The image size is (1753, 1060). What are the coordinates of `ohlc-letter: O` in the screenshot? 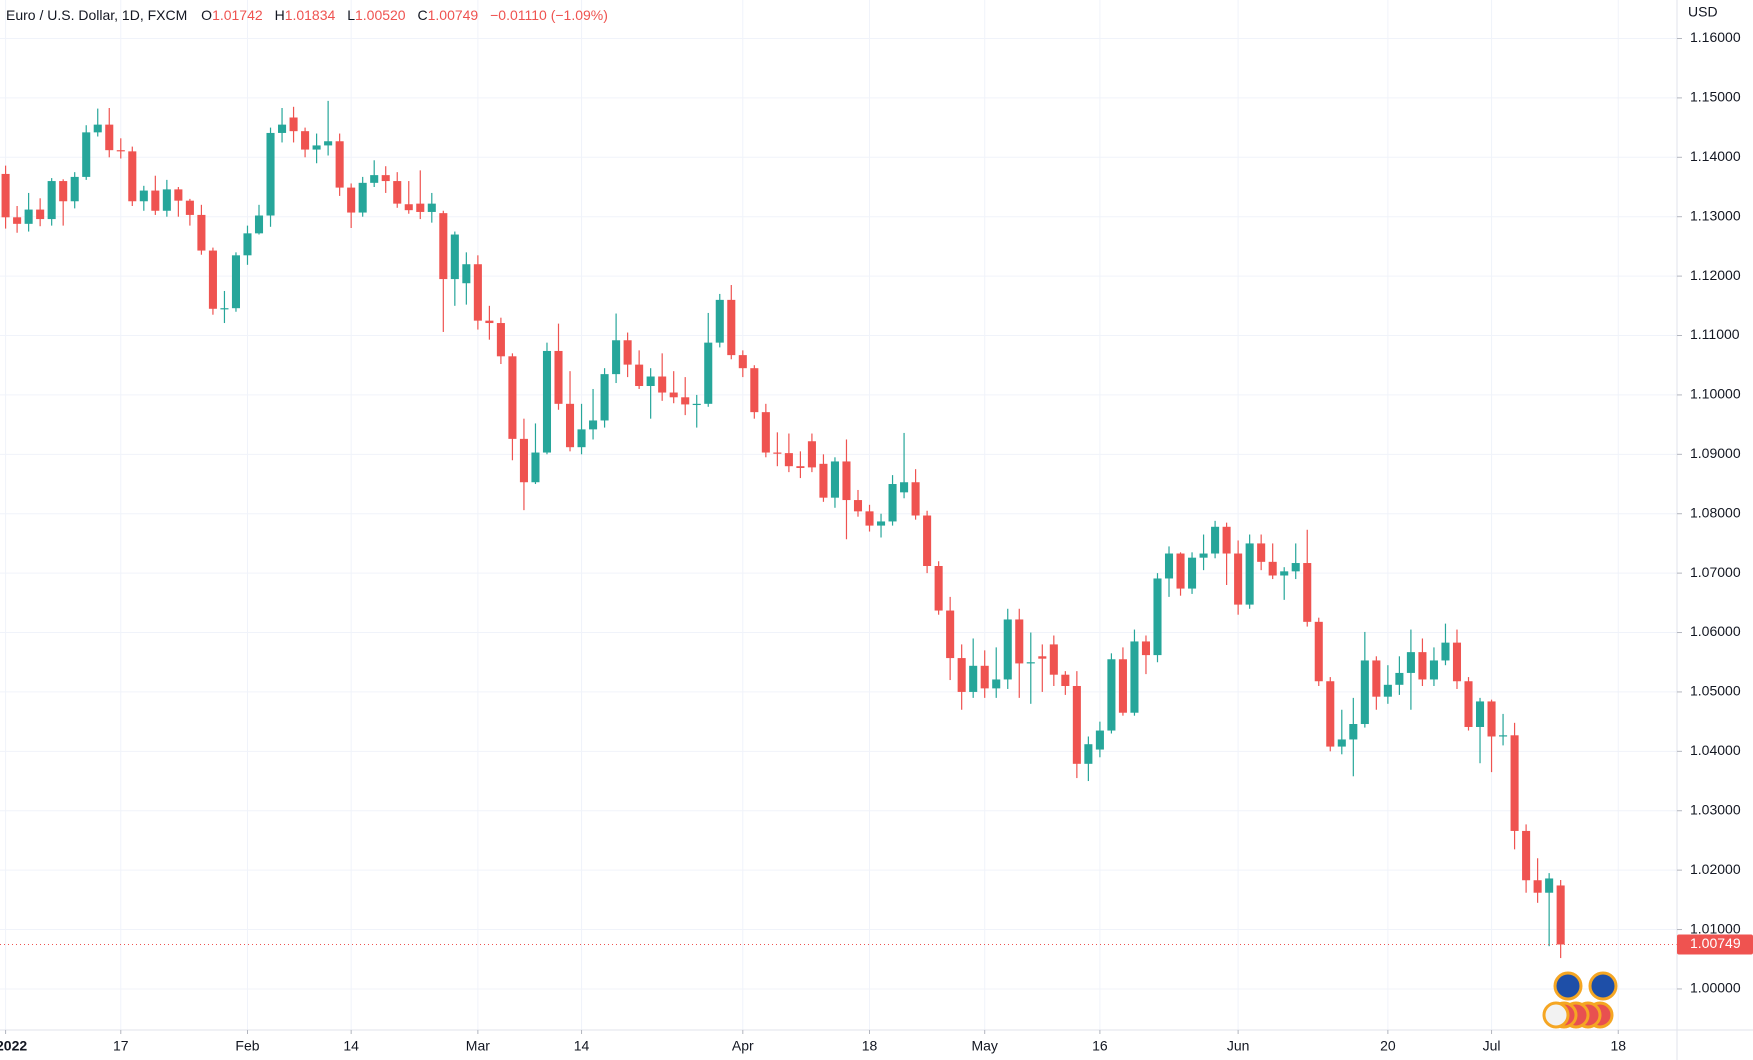 It's located at (206, 15).